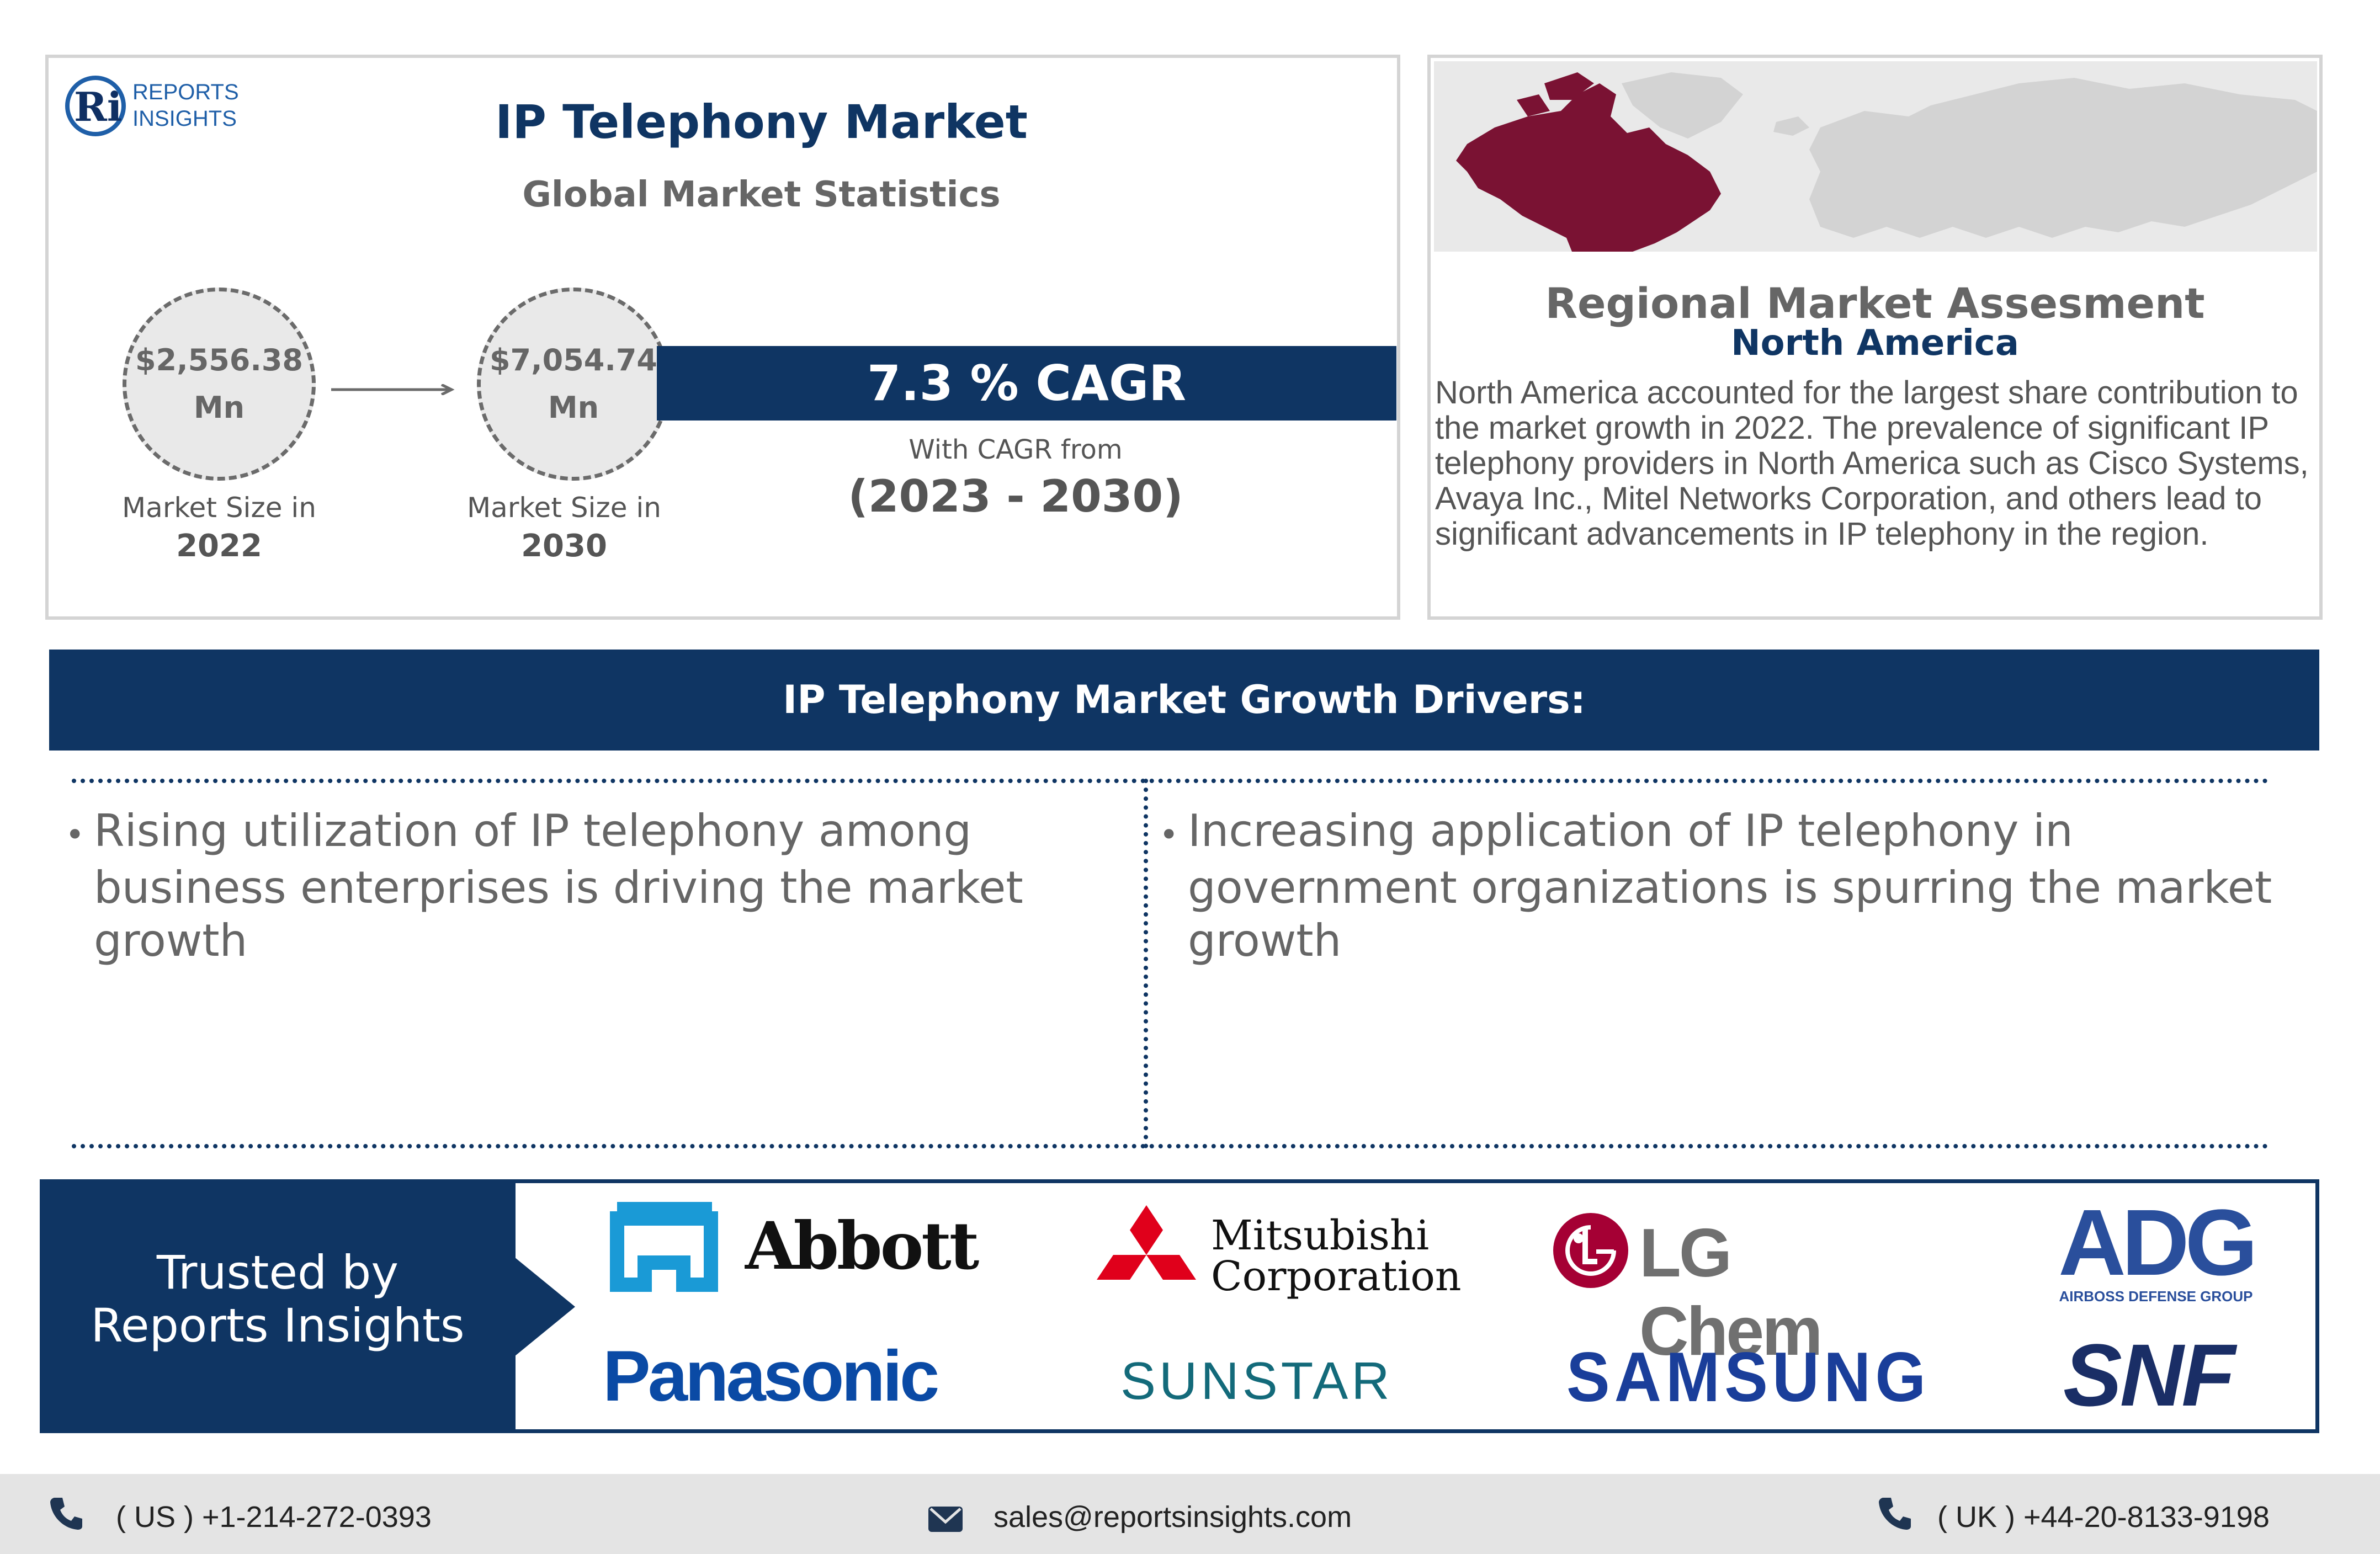  I want to click on world-map, so click(1875, 156).